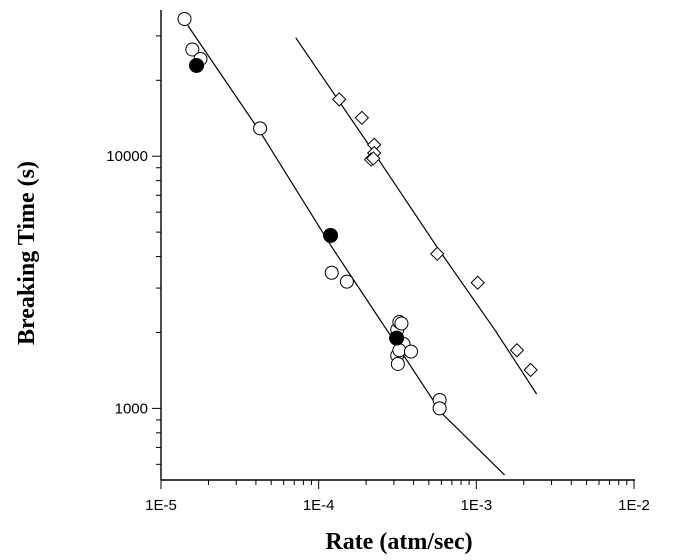  I want to click on y-tick-label: 1000, so click(131, 408).